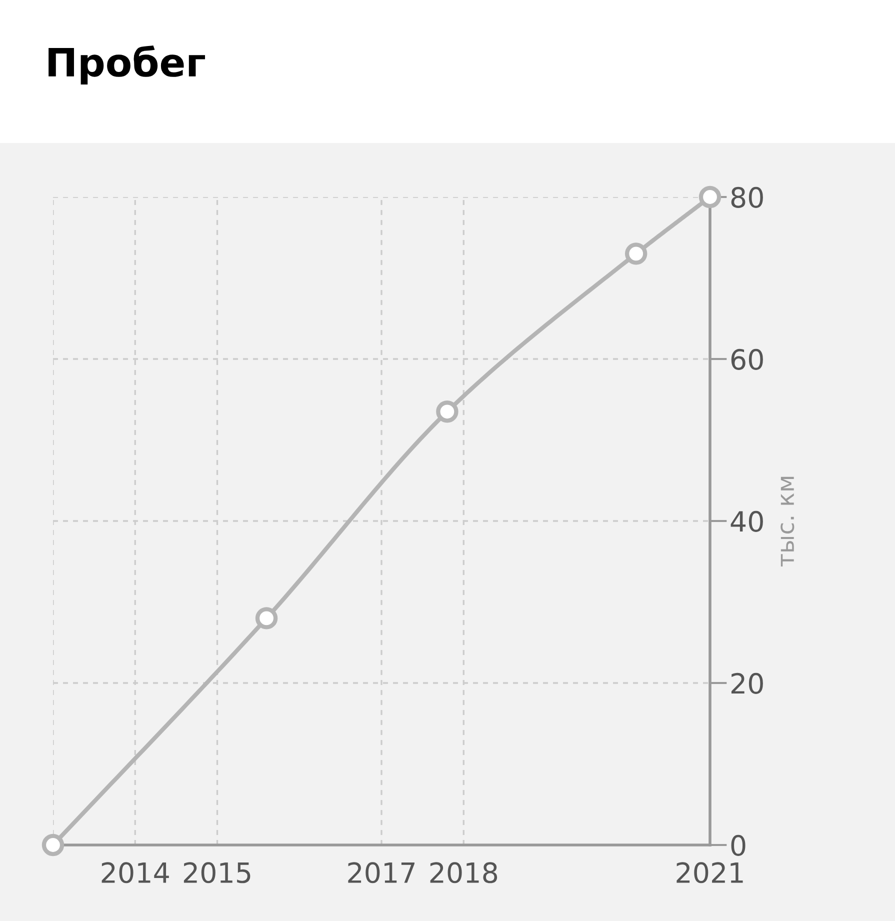  Describe the element at coordinates (747, 359) in the screenshot. I see `y-tick-label: 60` at that location.